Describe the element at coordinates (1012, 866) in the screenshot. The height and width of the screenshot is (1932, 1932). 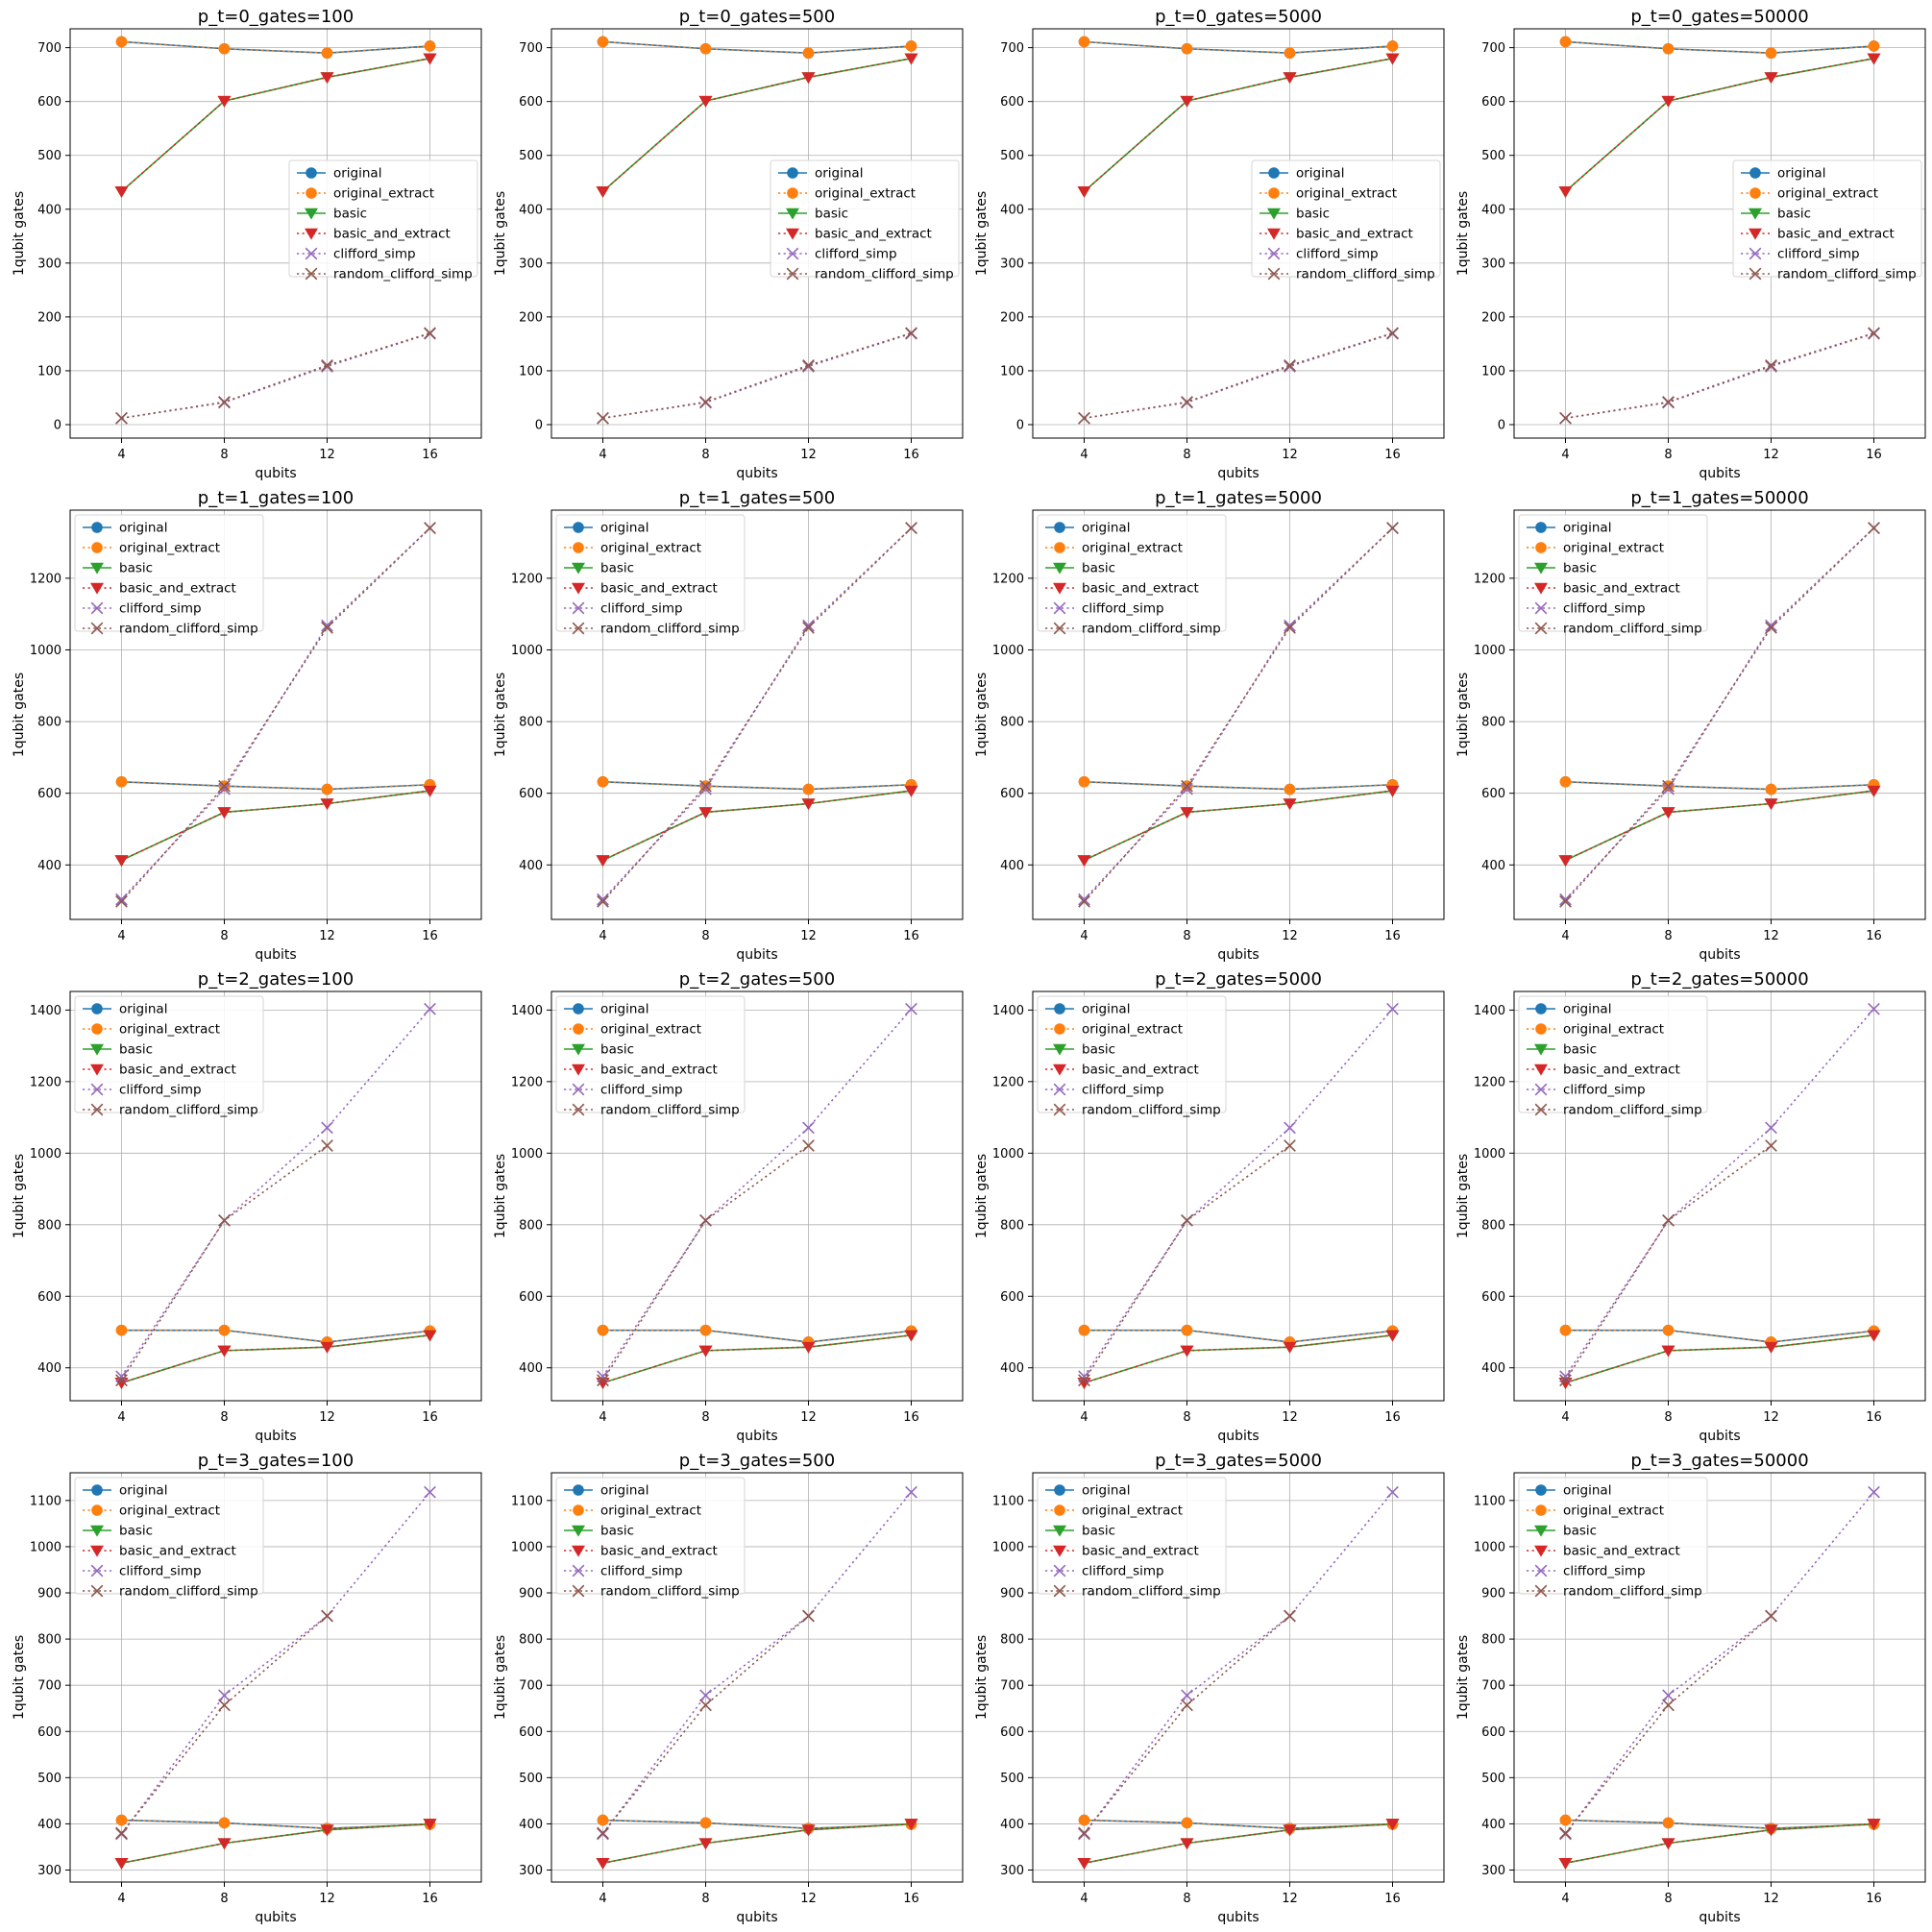
I see `y-tick-label: 400` at that location.